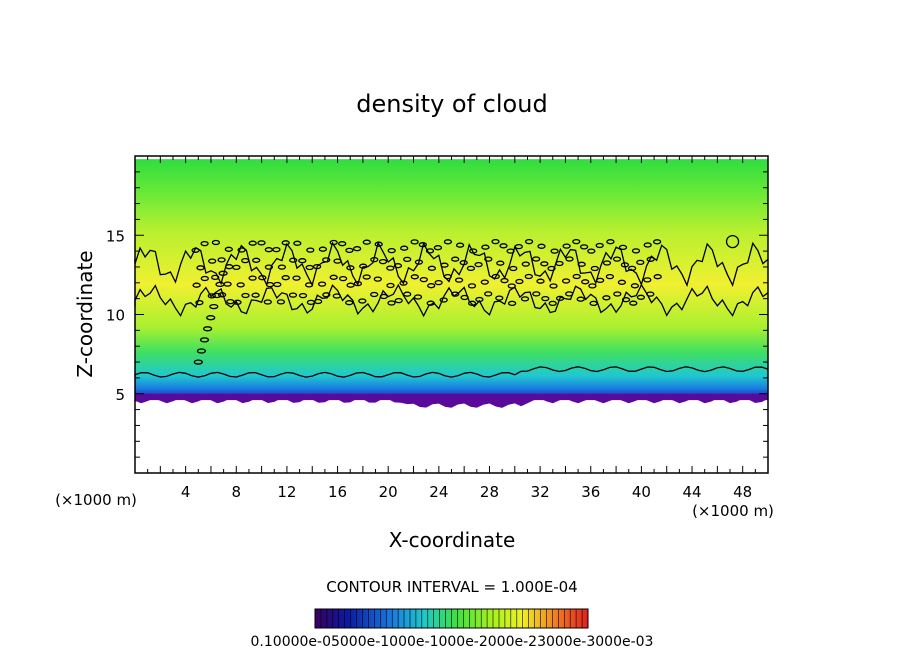  What do you see at coordinates (590, 492) in the screenshot?
I see `x-tick-label: 36` at bounding box center [590, 492].